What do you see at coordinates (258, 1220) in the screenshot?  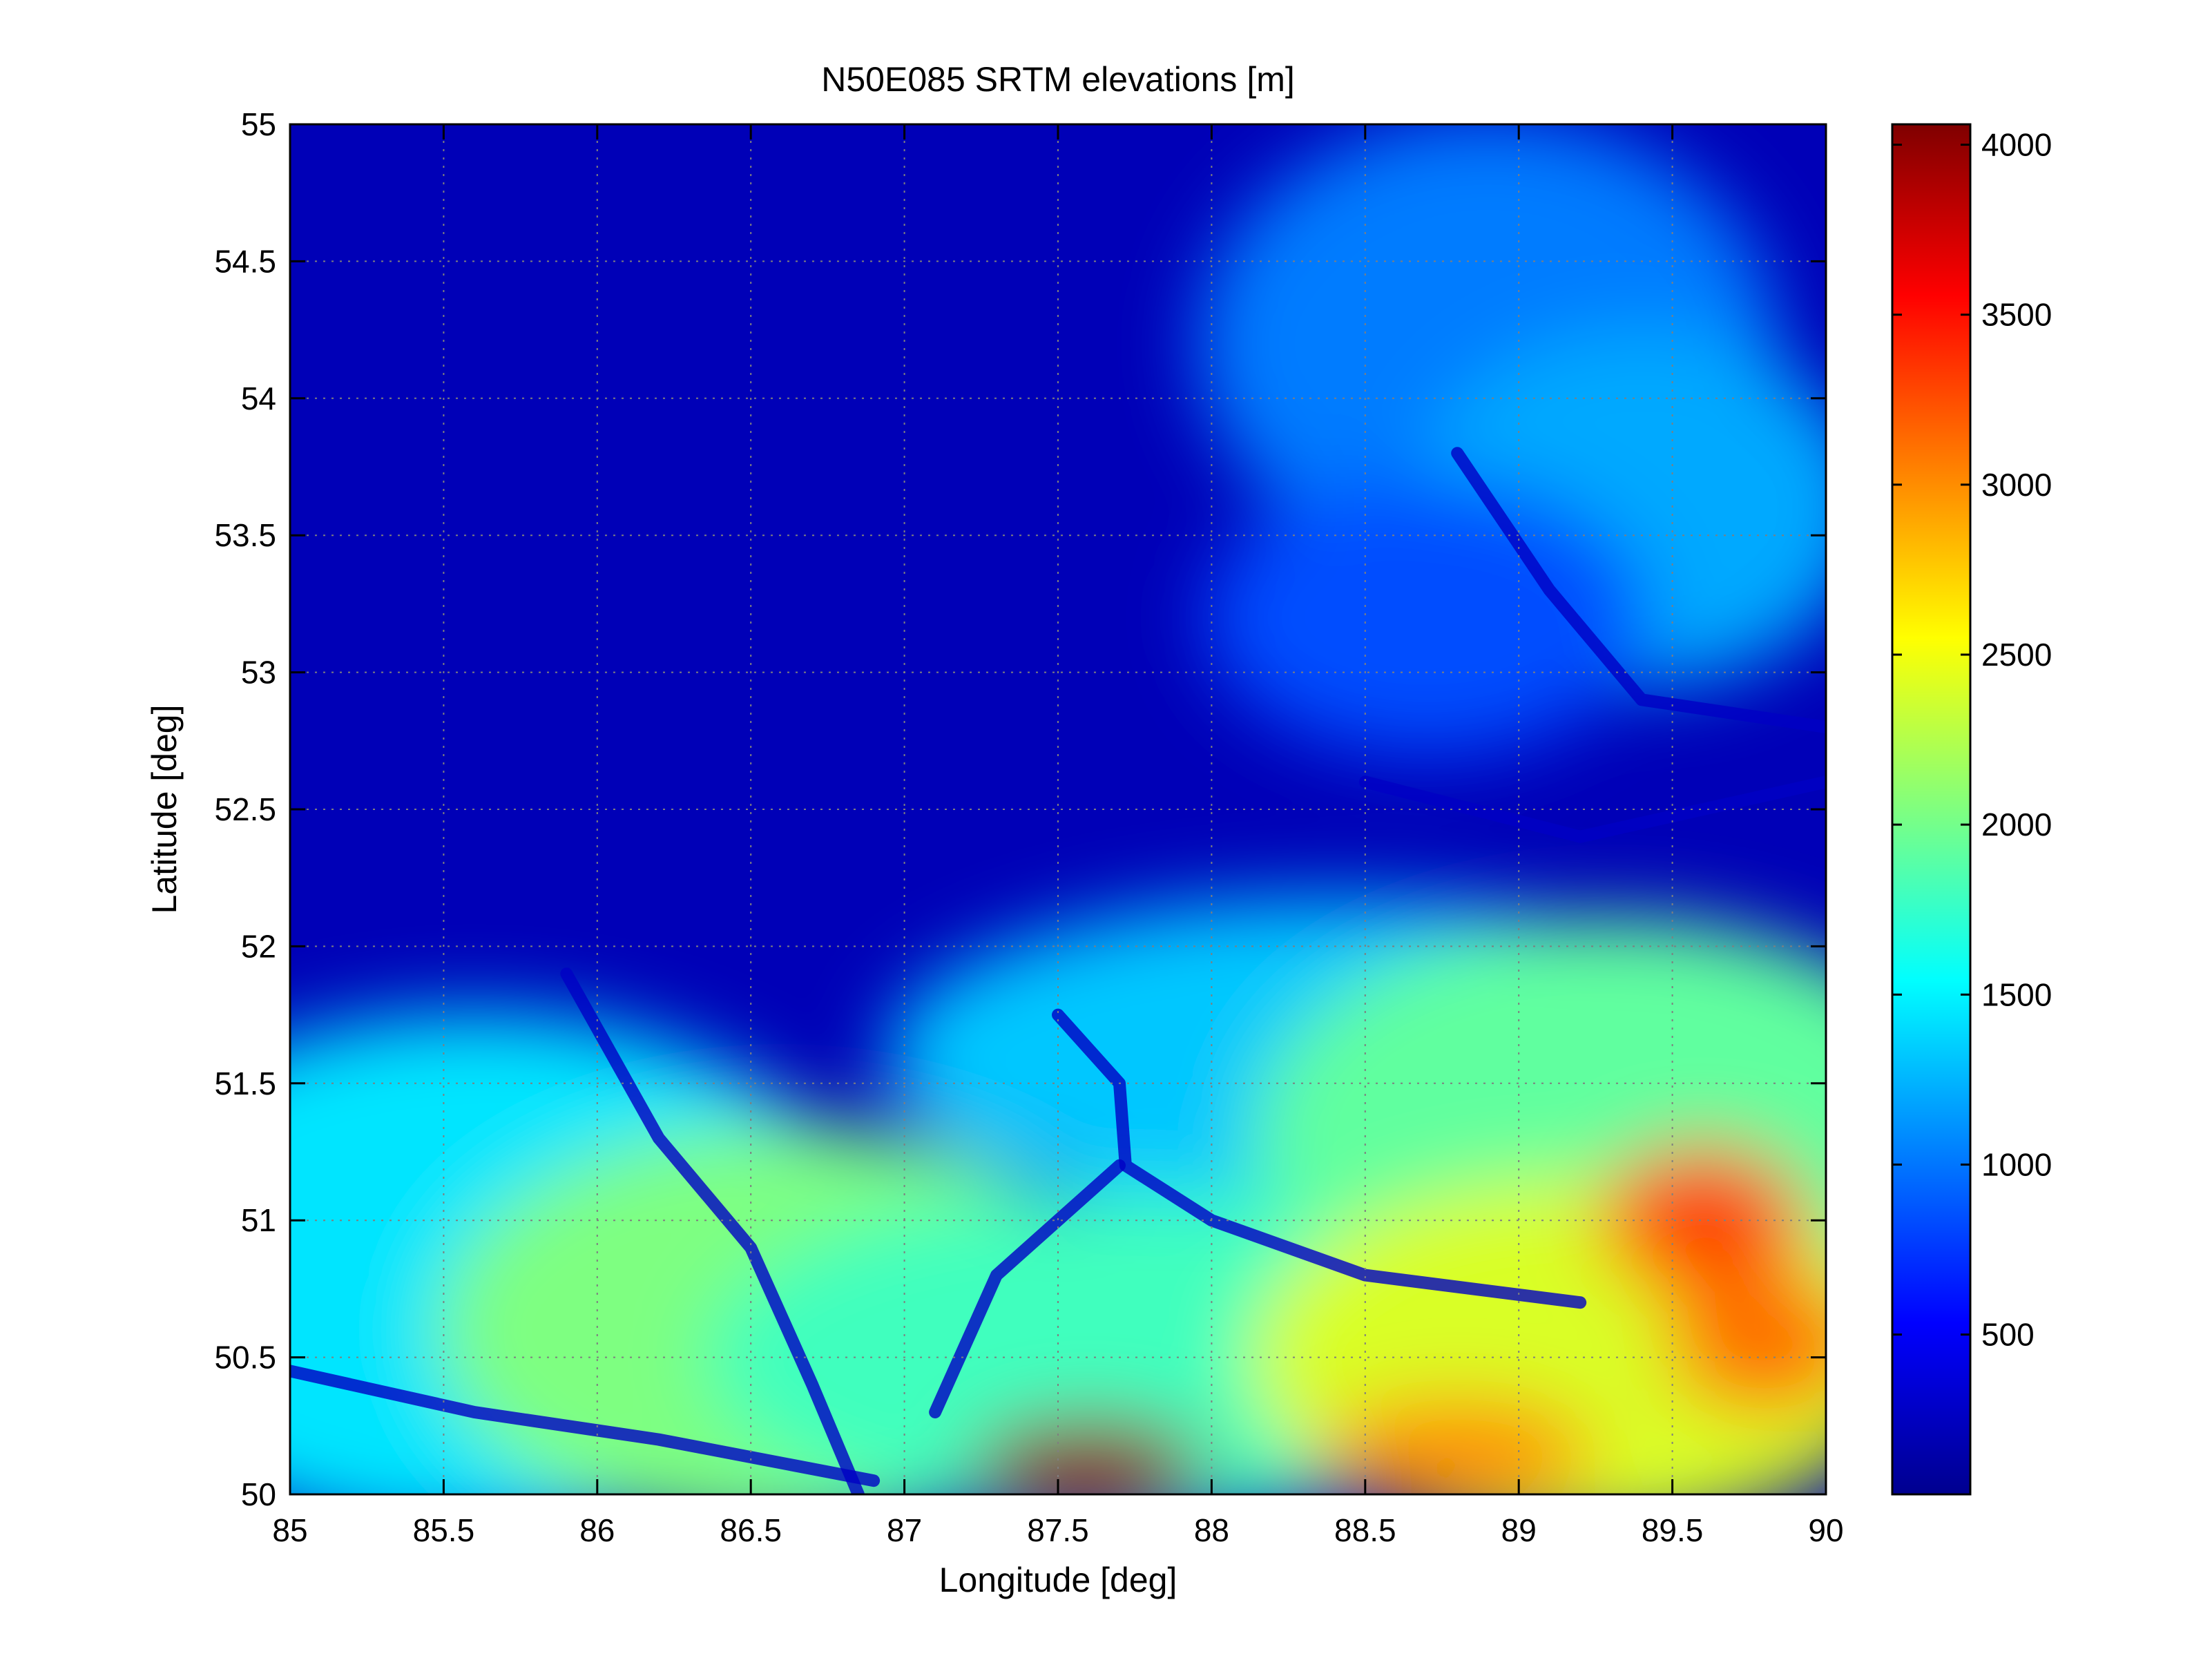 I see `y-tick-label: 51` at bounding box center [258, 1220].